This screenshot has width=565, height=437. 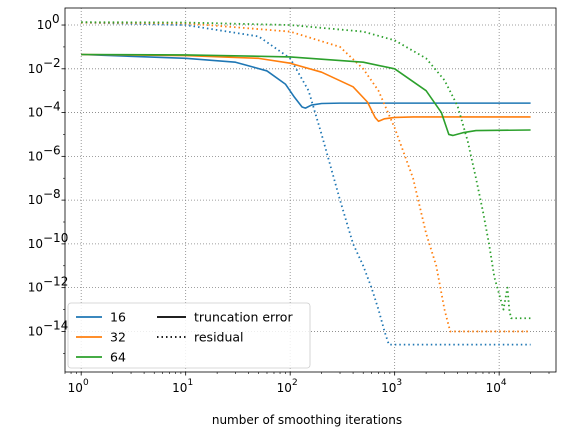 I want to click on series-16-truncation-error-line, so click(x=306, y=81).